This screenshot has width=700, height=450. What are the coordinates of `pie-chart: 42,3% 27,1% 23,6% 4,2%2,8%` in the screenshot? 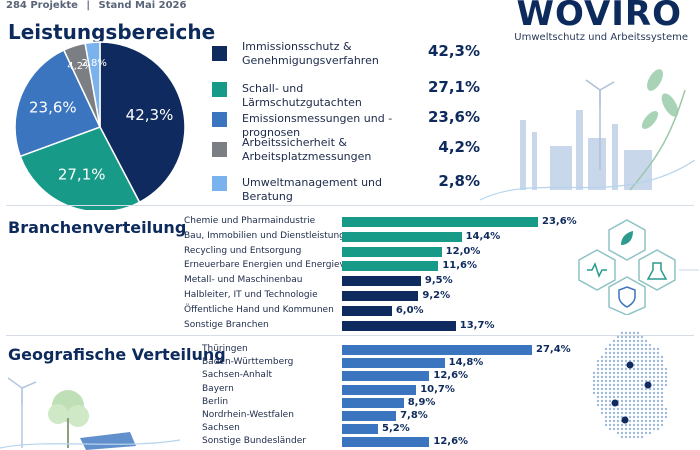 It's located at (100, 125).